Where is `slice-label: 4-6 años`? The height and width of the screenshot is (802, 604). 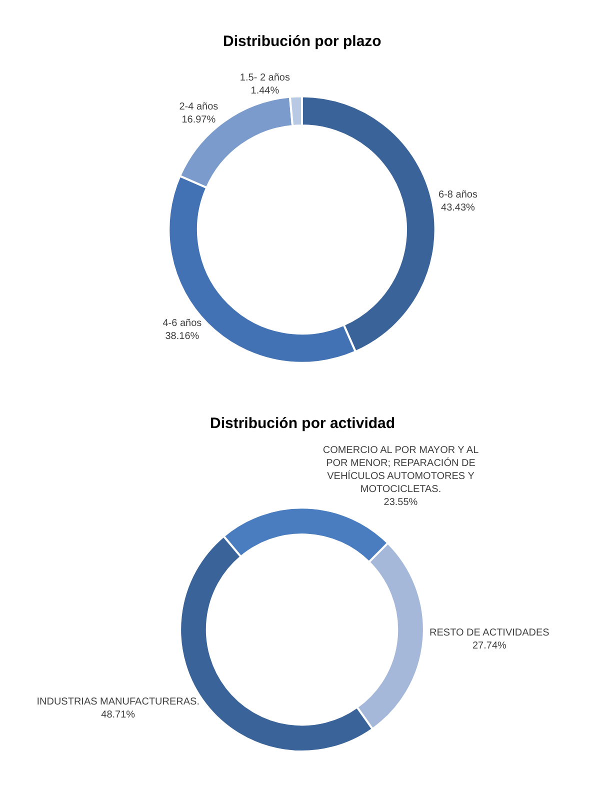 slice-label: 4-6 años is located at coordinates (182, 323).